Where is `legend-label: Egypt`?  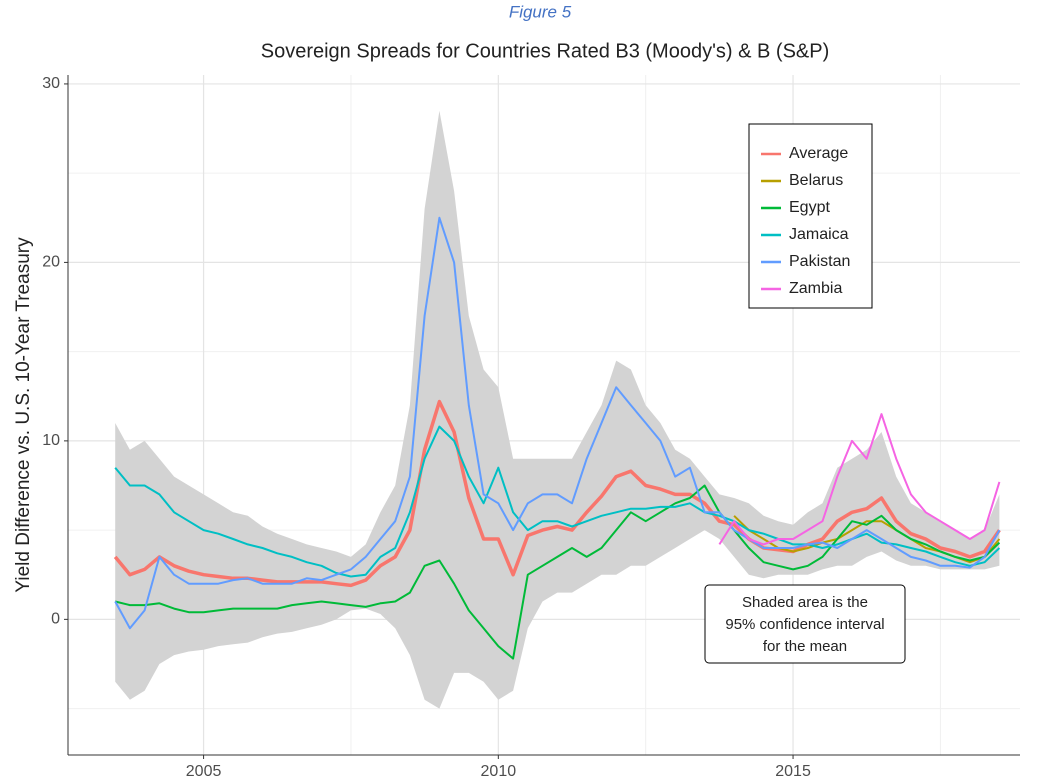
legend-label: Egypt is located at coordinates (809, 207).